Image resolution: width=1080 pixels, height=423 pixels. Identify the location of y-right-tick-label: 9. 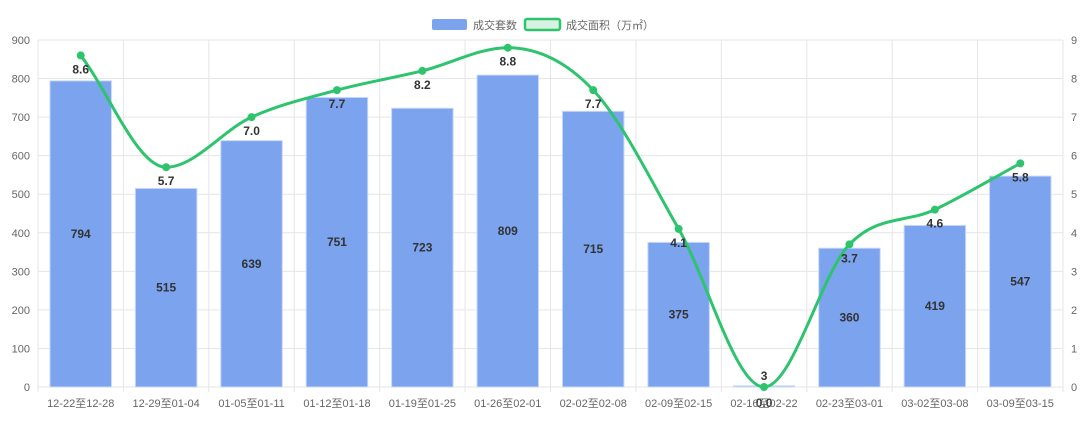
(1074, 41).